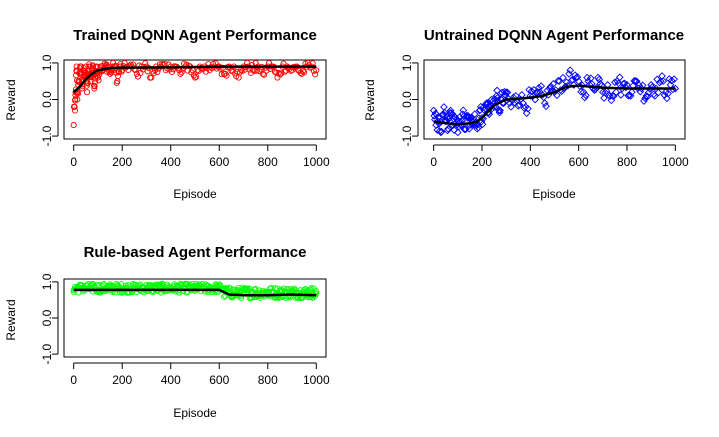 The width and height of the screenshot is (719, 437). I want to click on chart-title: Trained DQNN Agent Performance, so click(195, 35).